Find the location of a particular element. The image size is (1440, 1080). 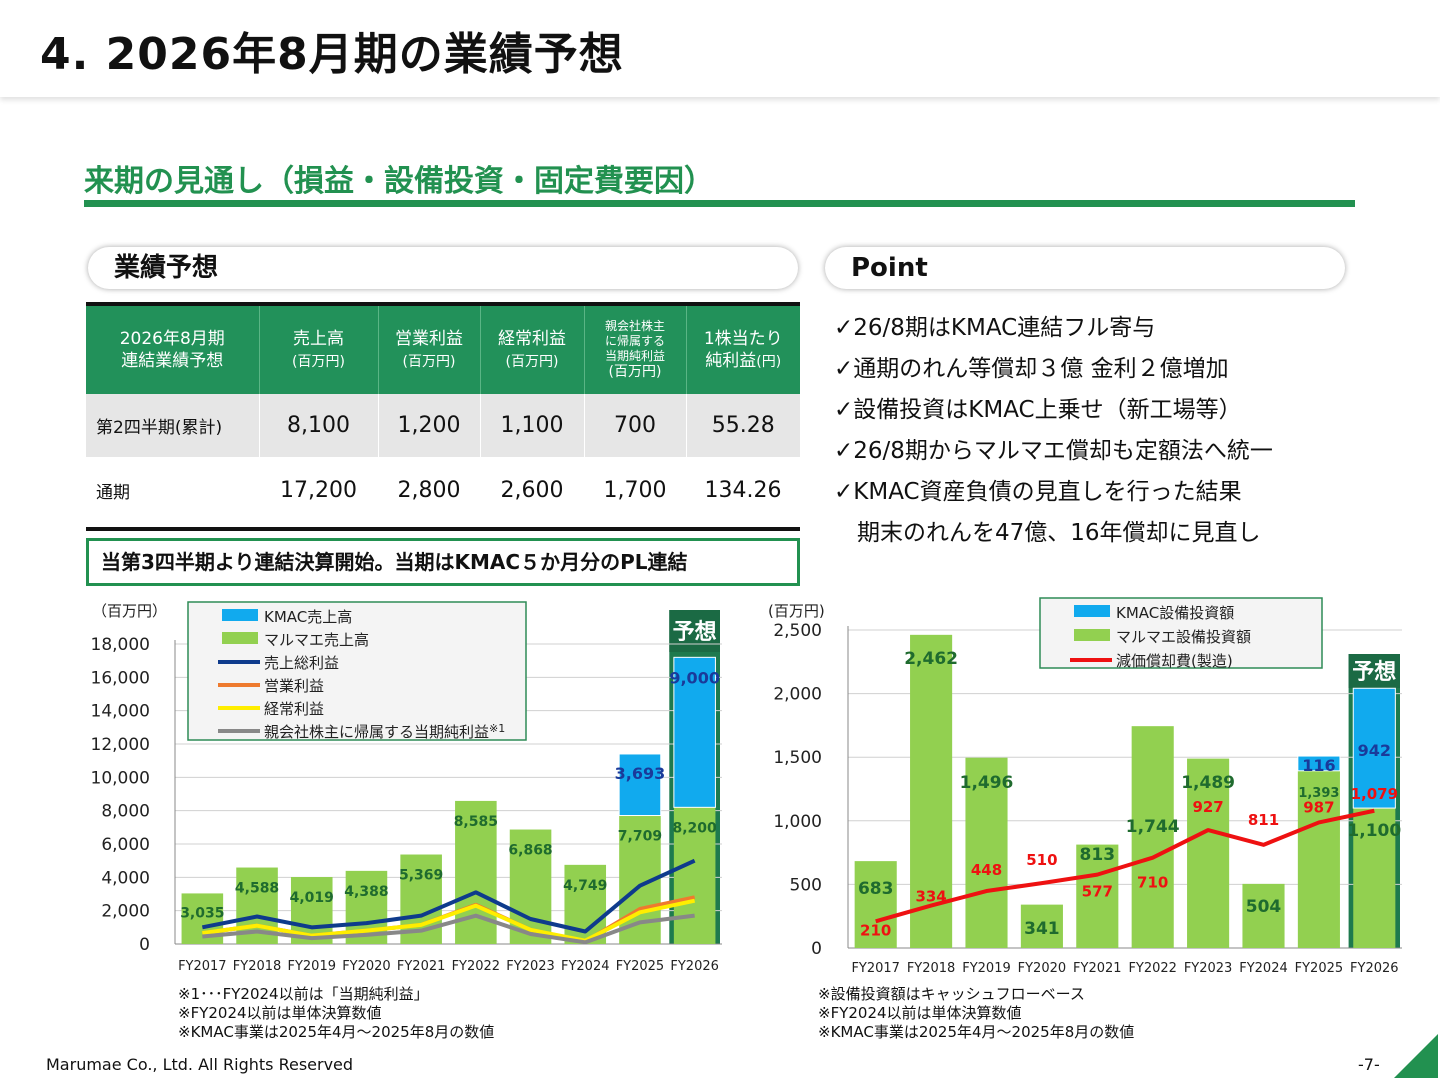

bar-fy2023-marumae is located at coordinates (1208, 853).